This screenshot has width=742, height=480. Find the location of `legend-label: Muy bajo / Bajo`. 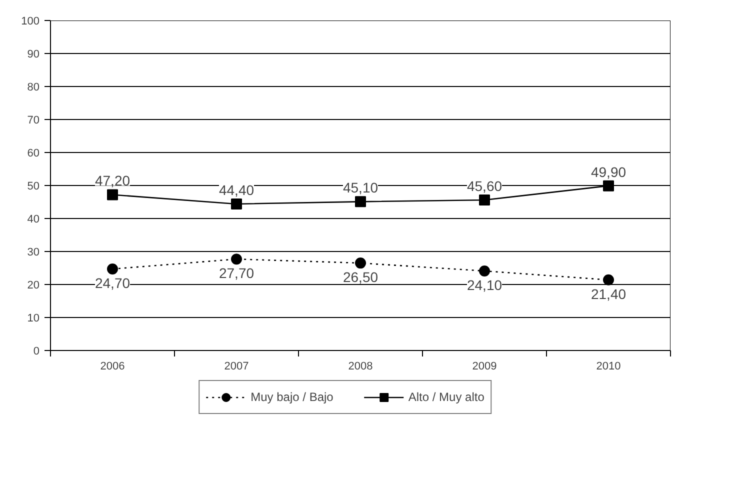

legend-label: Muy bajo / Bajo is located at coordinates (292, 397).